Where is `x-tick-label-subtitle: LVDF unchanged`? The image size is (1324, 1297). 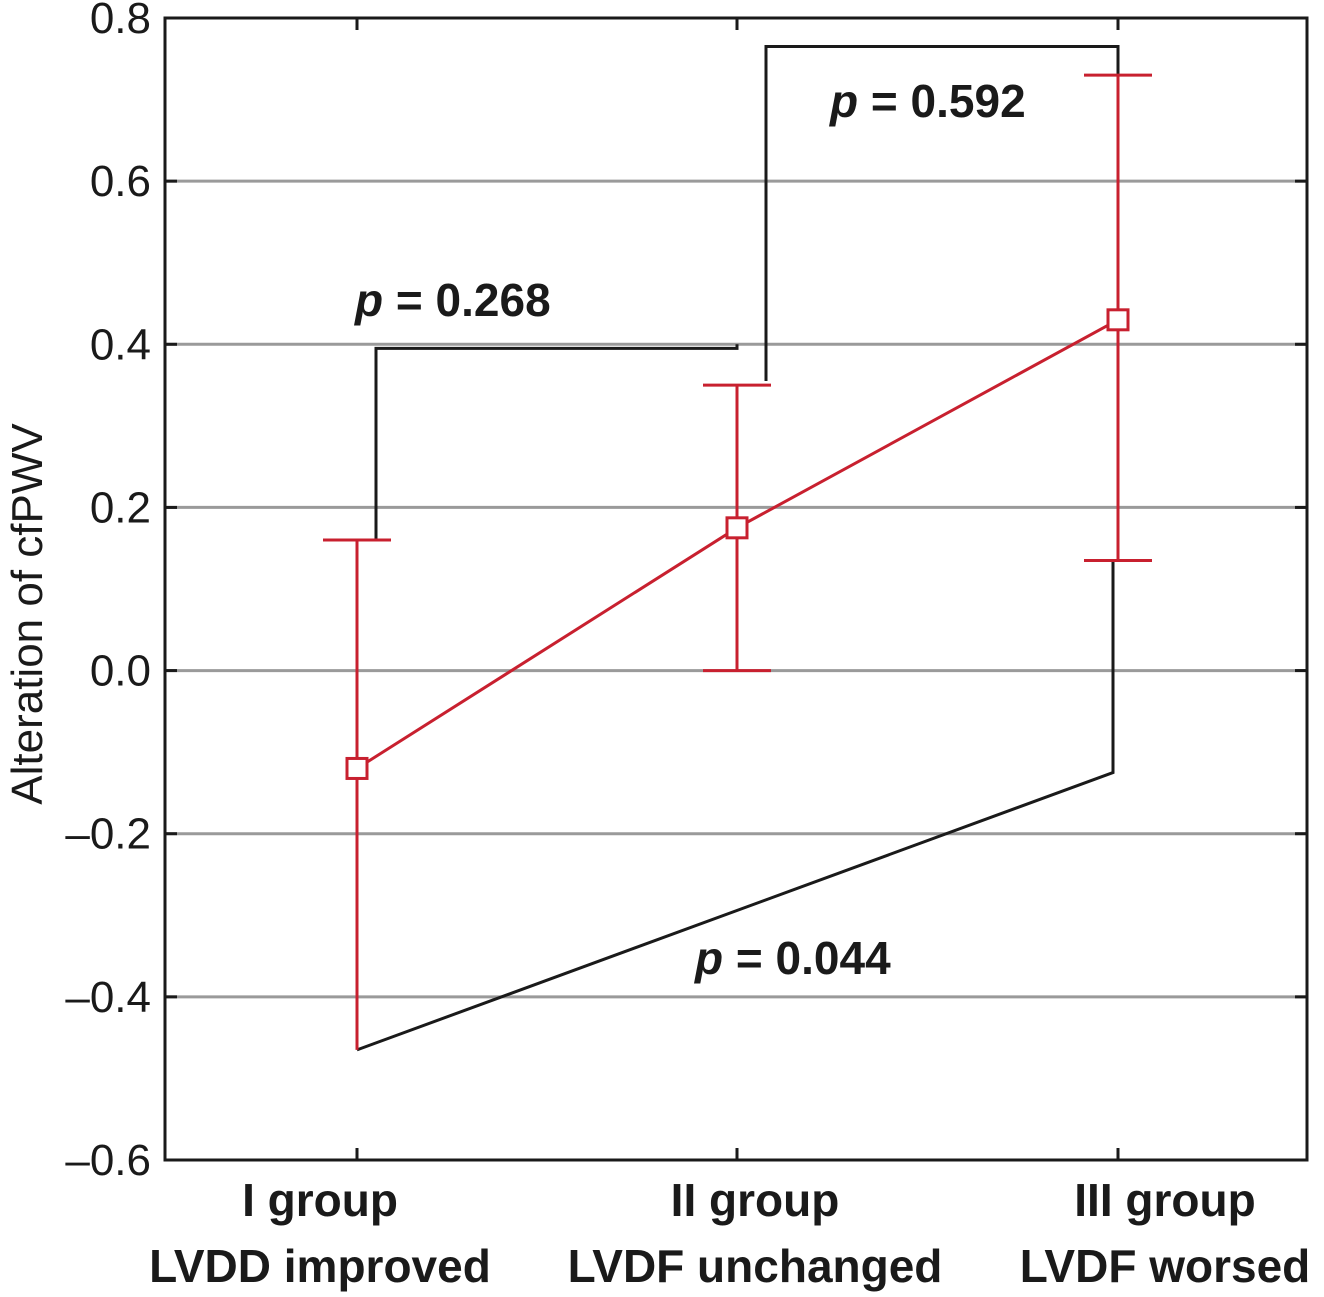
x-tick-label-subtitle: LVDF unchanged is located at coordinates (755, 1266).